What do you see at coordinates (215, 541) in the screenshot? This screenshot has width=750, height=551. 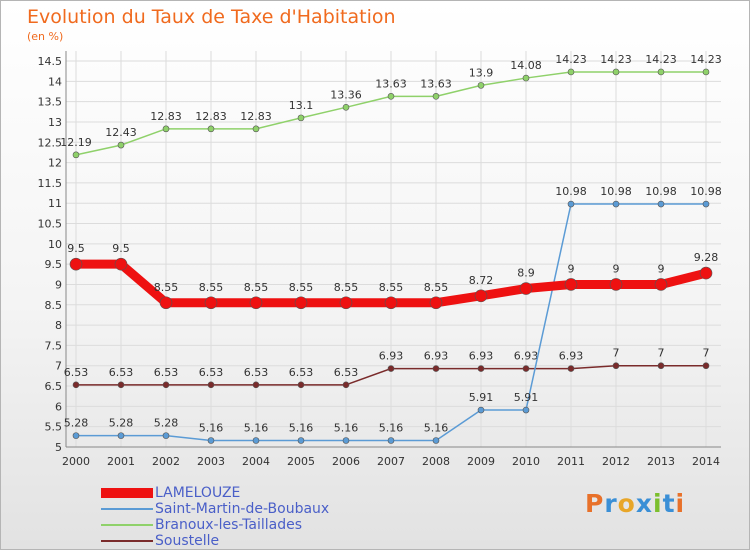 I see `legend-item: Soustelle` at bounding box center [215, 541].